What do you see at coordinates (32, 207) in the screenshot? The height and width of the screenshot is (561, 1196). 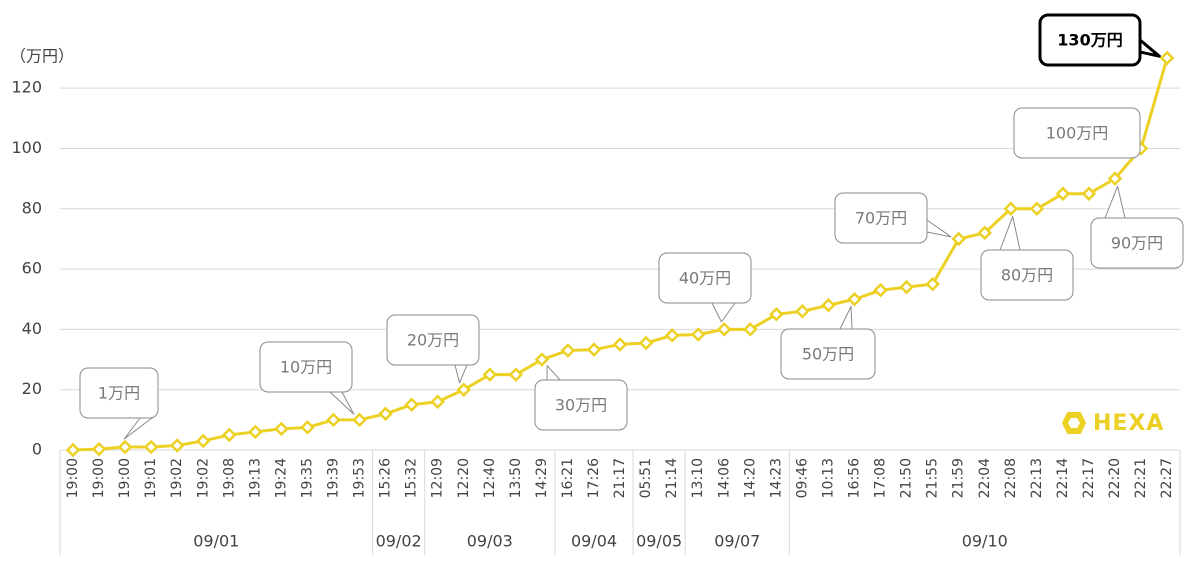 I see `y-tick-label: 80` at bounding box center [32, 207].